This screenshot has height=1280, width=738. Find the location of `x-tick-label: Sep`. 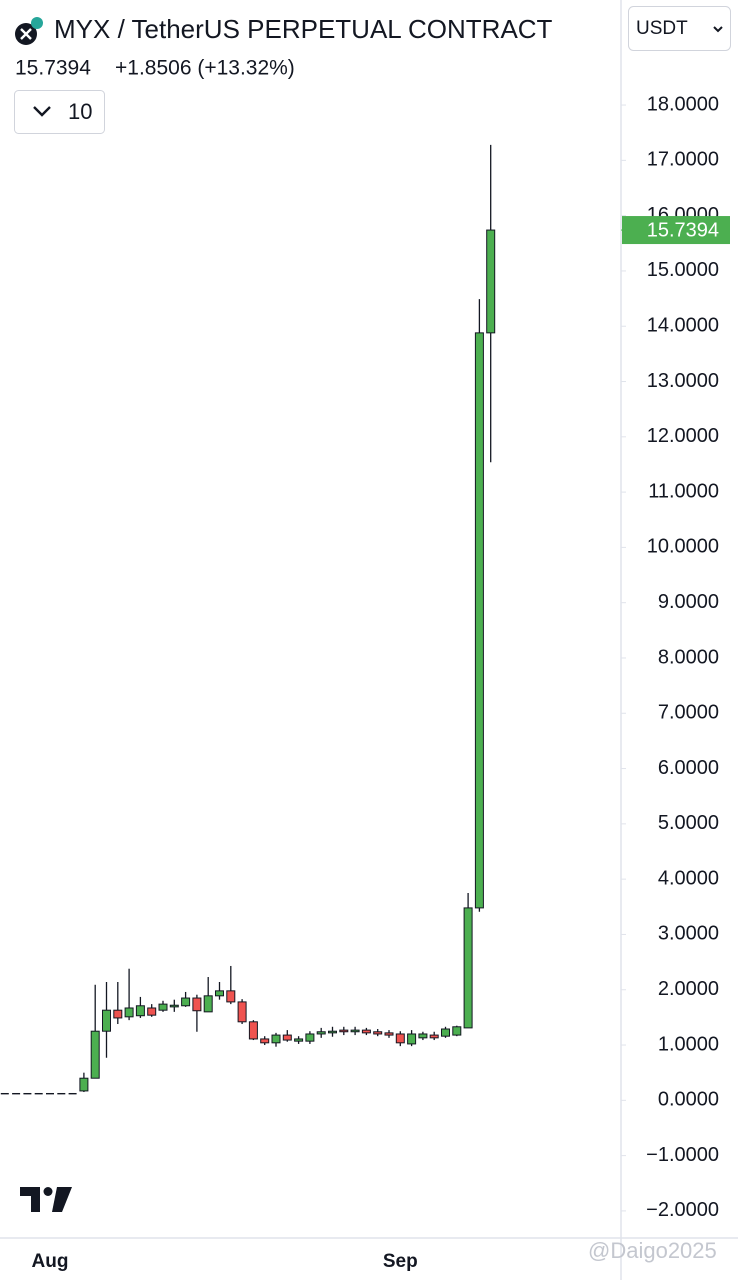

x-tick-label: Sep is located at coordinates (400, 1261).